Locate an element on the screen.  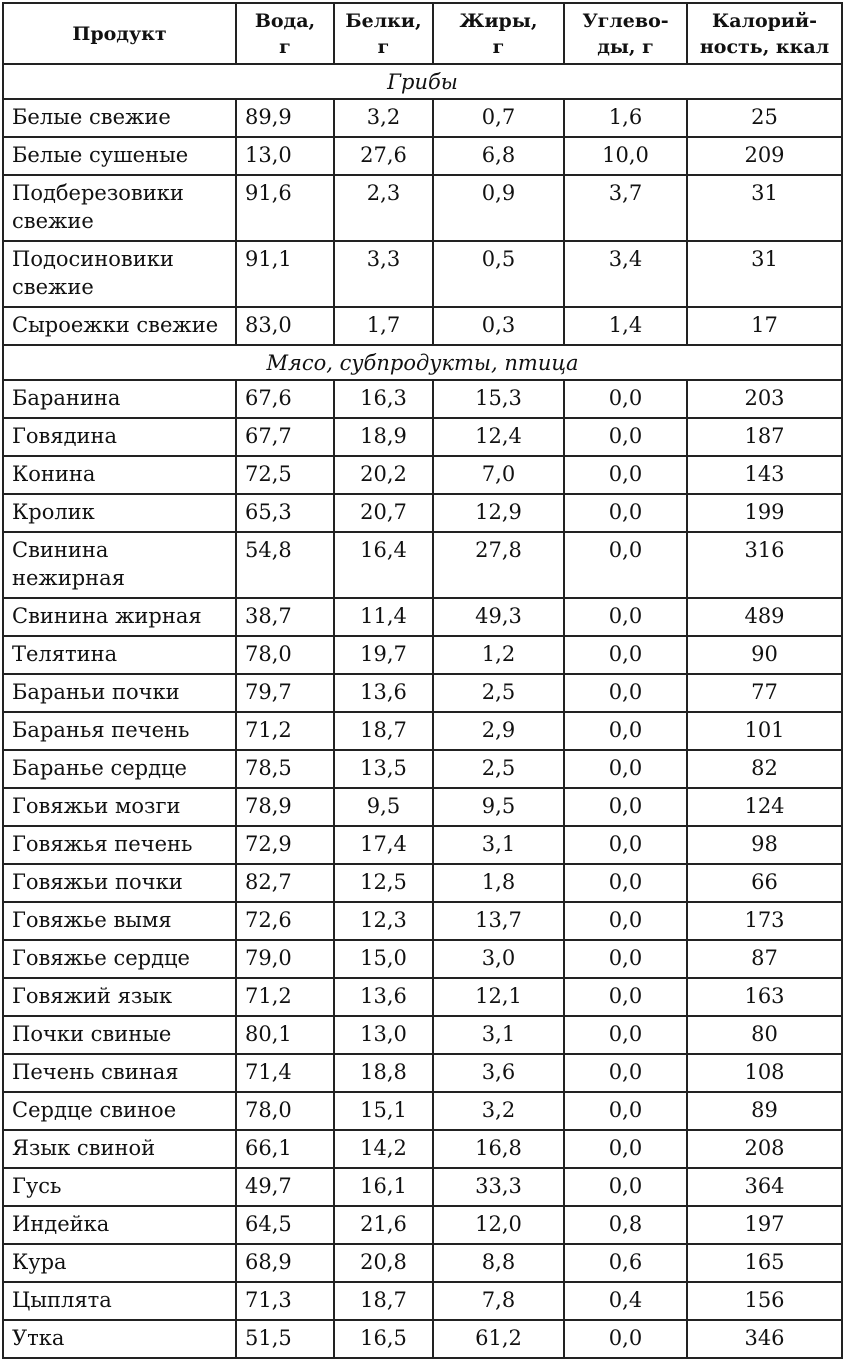
product-name-cell: Баранье сердце is located at coordinates (119, 769).